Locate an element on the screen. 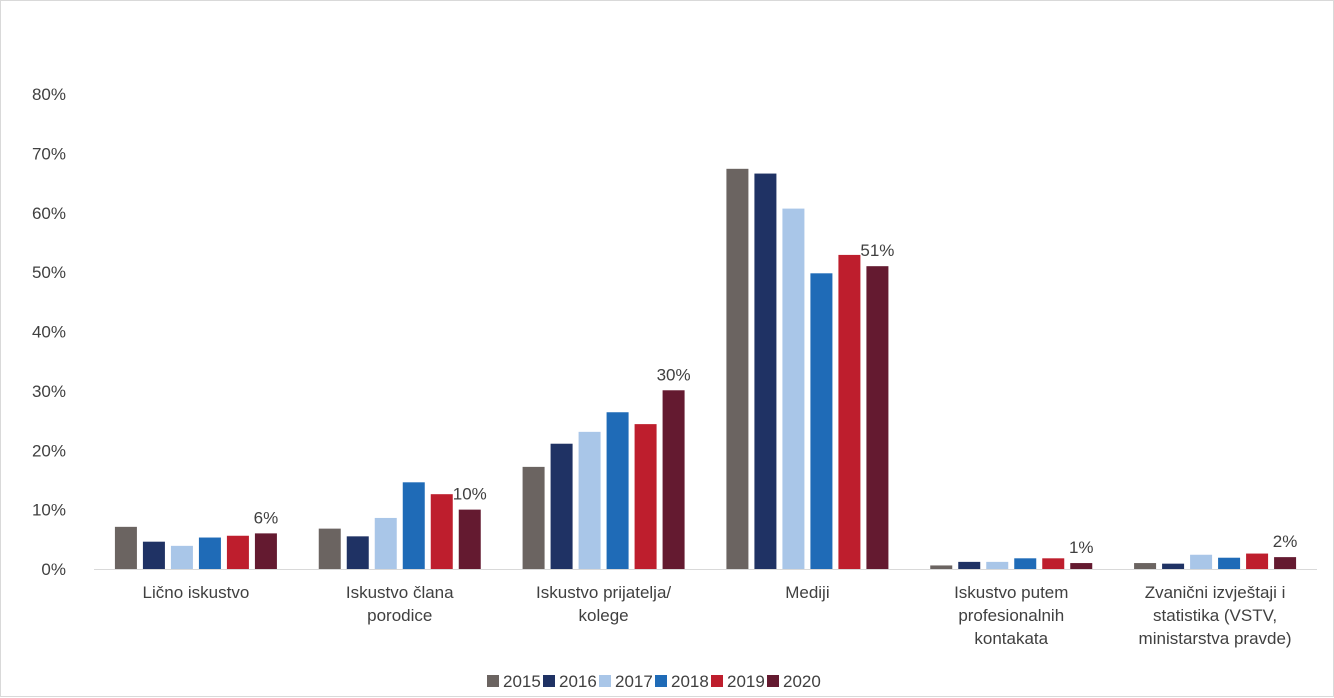 Image resolution: width=1334 pixels, height=698 pixels. y-tick-label: 30% is located at coordinates (49, 391).